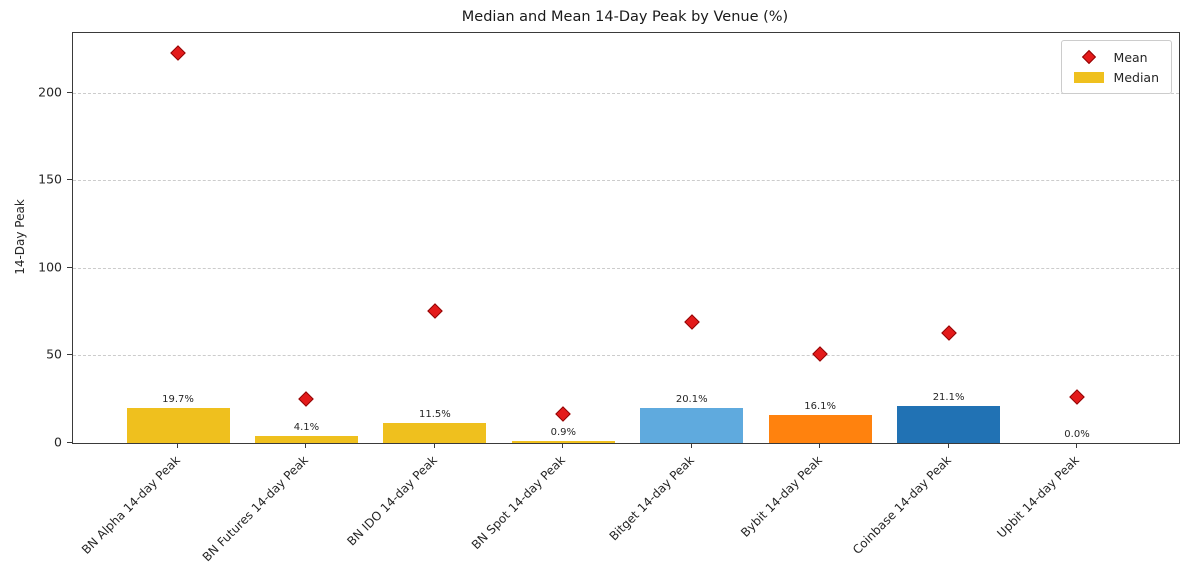 The height and width of the screenshot is (575, 1200). I want to click on y-tick-label: 200, so click(50, 92).